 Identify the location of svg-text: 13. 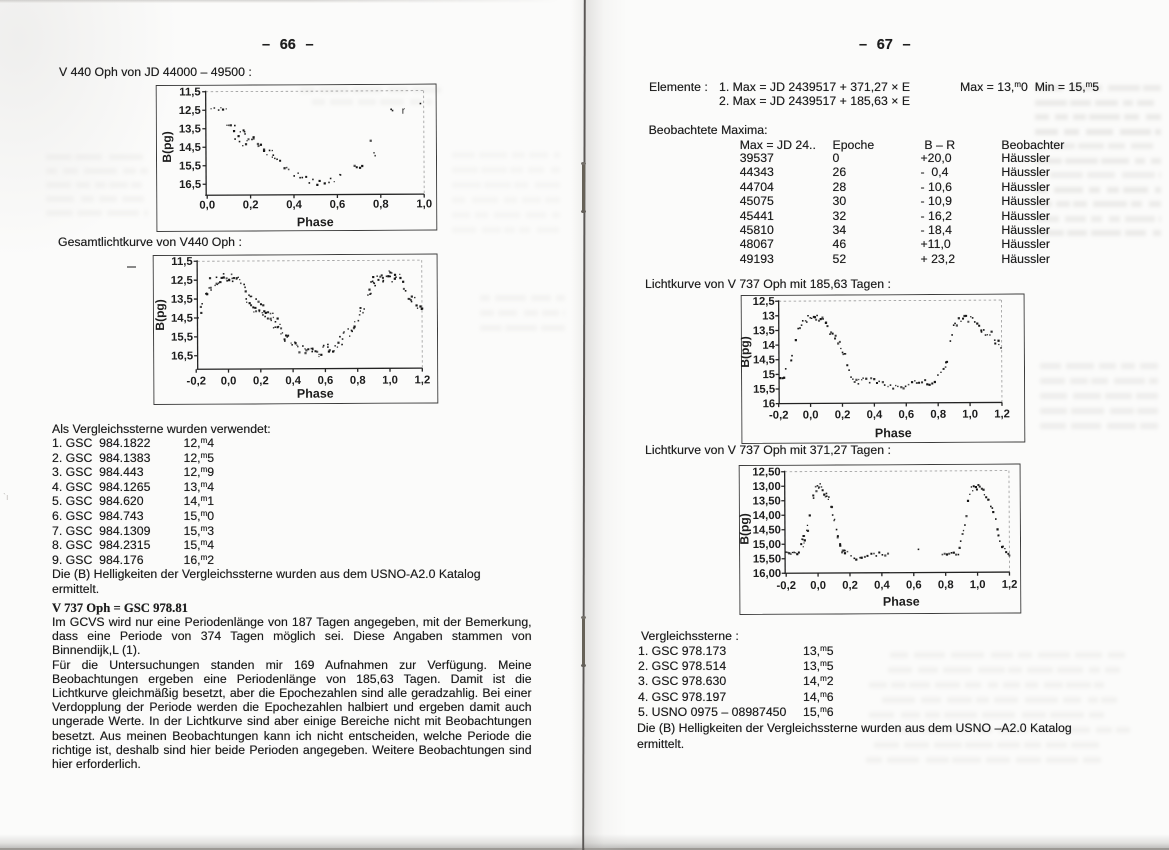
(768, 316).